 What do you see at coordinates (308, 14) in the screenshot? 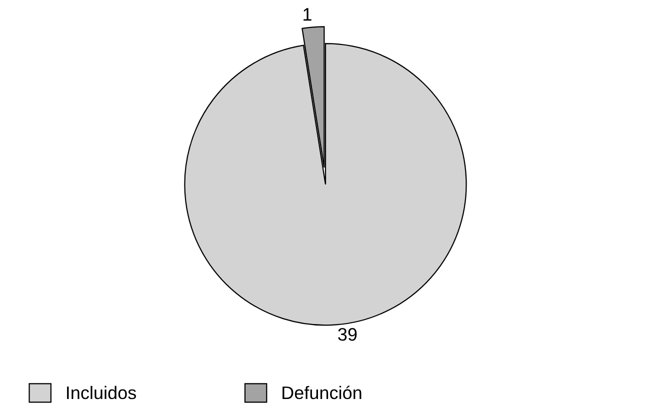
I see `data-label: 1` at bounding box center [308, 14].